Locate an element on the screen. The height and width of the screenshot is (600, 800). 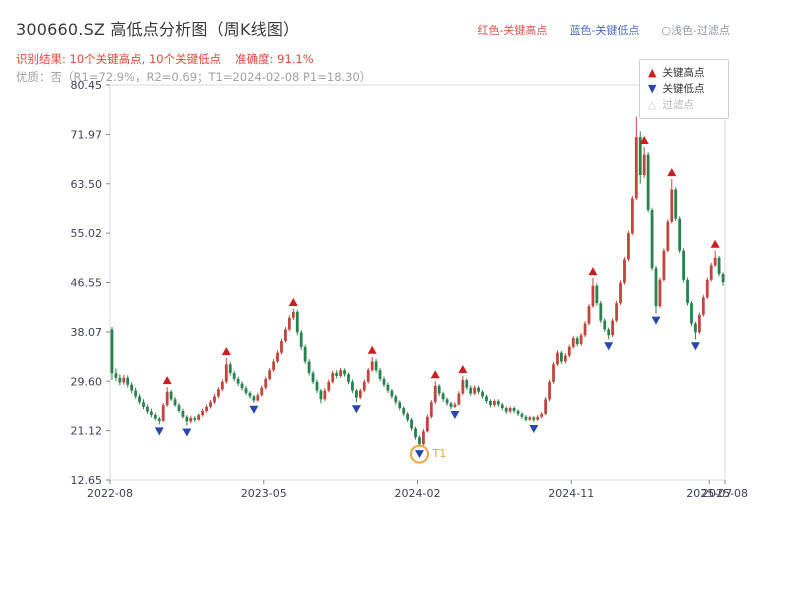
legend-item-key-low: ▼ 关键低点 is located at coordinates (684, 89).